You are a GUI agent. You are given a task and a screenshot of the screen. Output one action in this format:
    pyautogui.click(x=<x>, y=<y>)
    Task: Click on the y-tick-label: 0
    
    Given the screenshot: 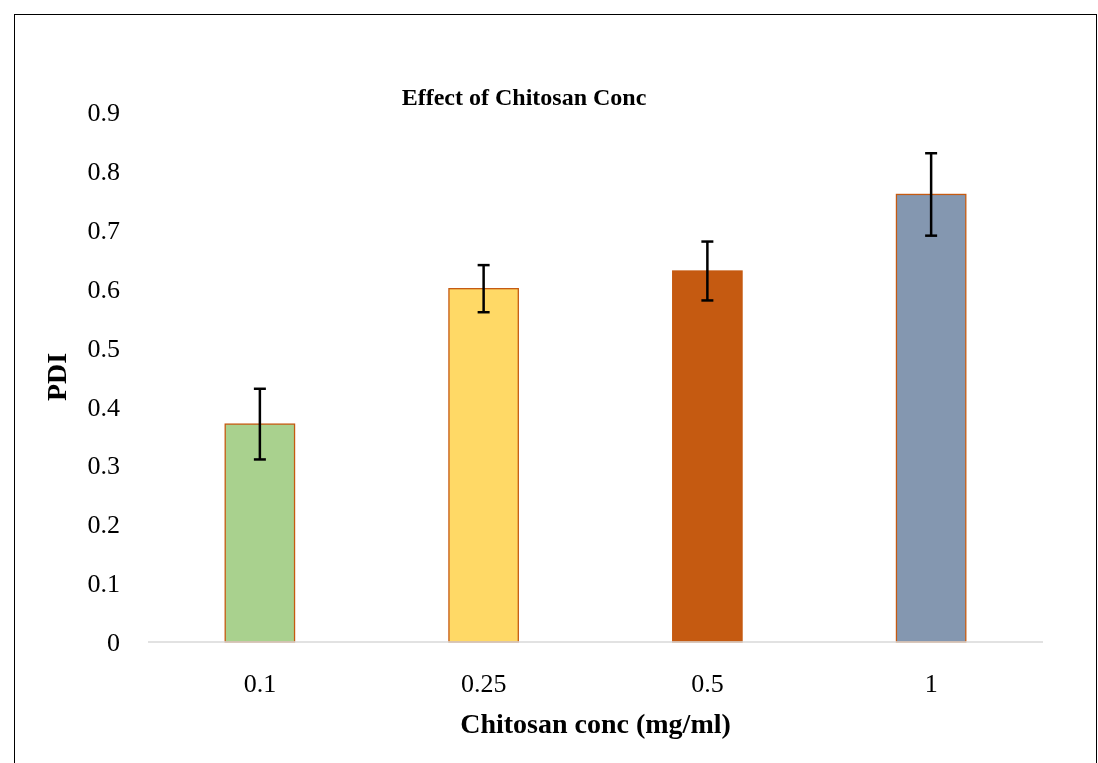 What is the action you would take?
    pyautogui.click(x=113, y=643)
    